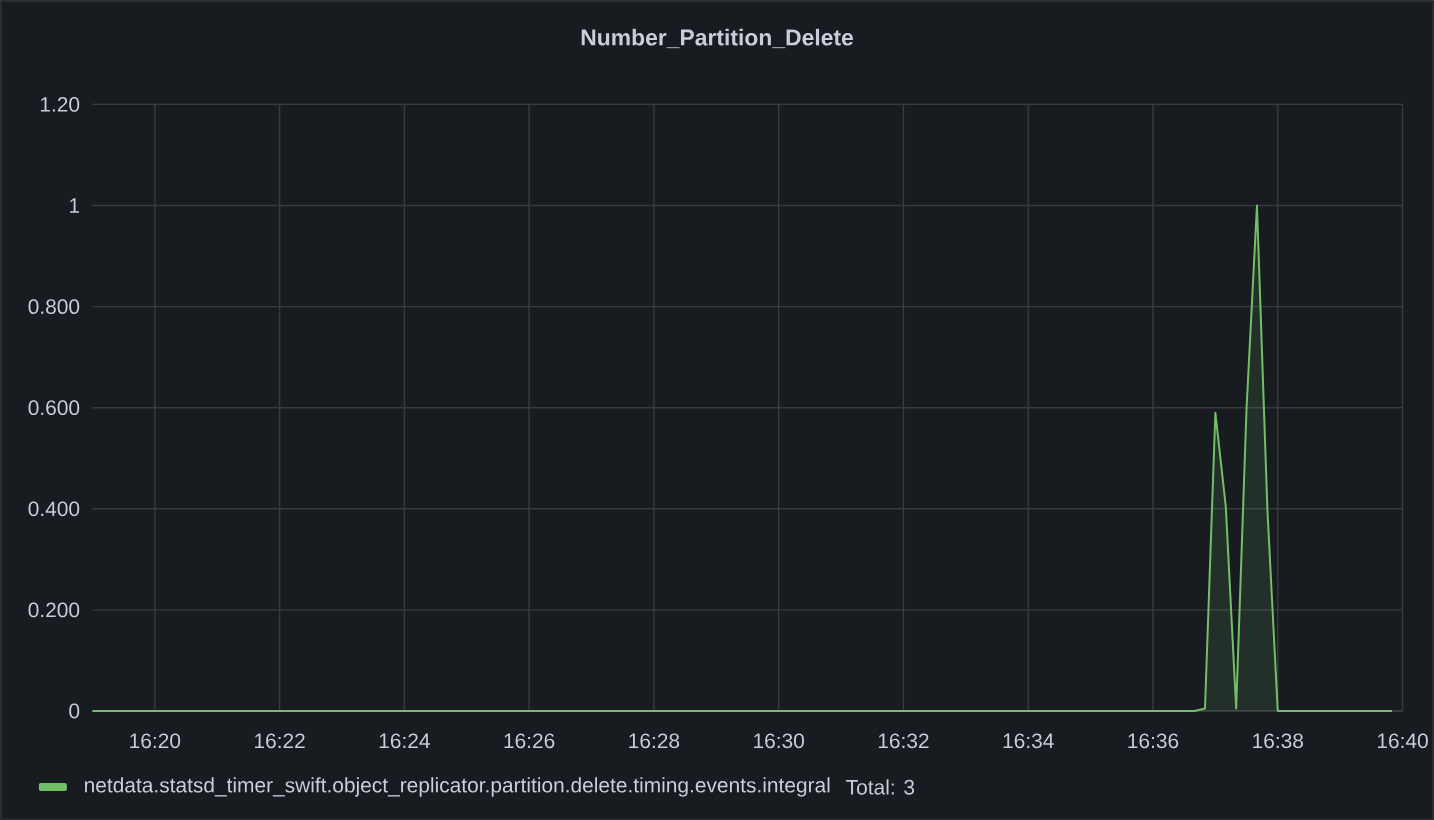 The image size is (1434, 820). I want to click on legend-label: netdata.statsd_timer_swift.object_replicator.partition.delete.timing.events.integral, so click(457, 787).